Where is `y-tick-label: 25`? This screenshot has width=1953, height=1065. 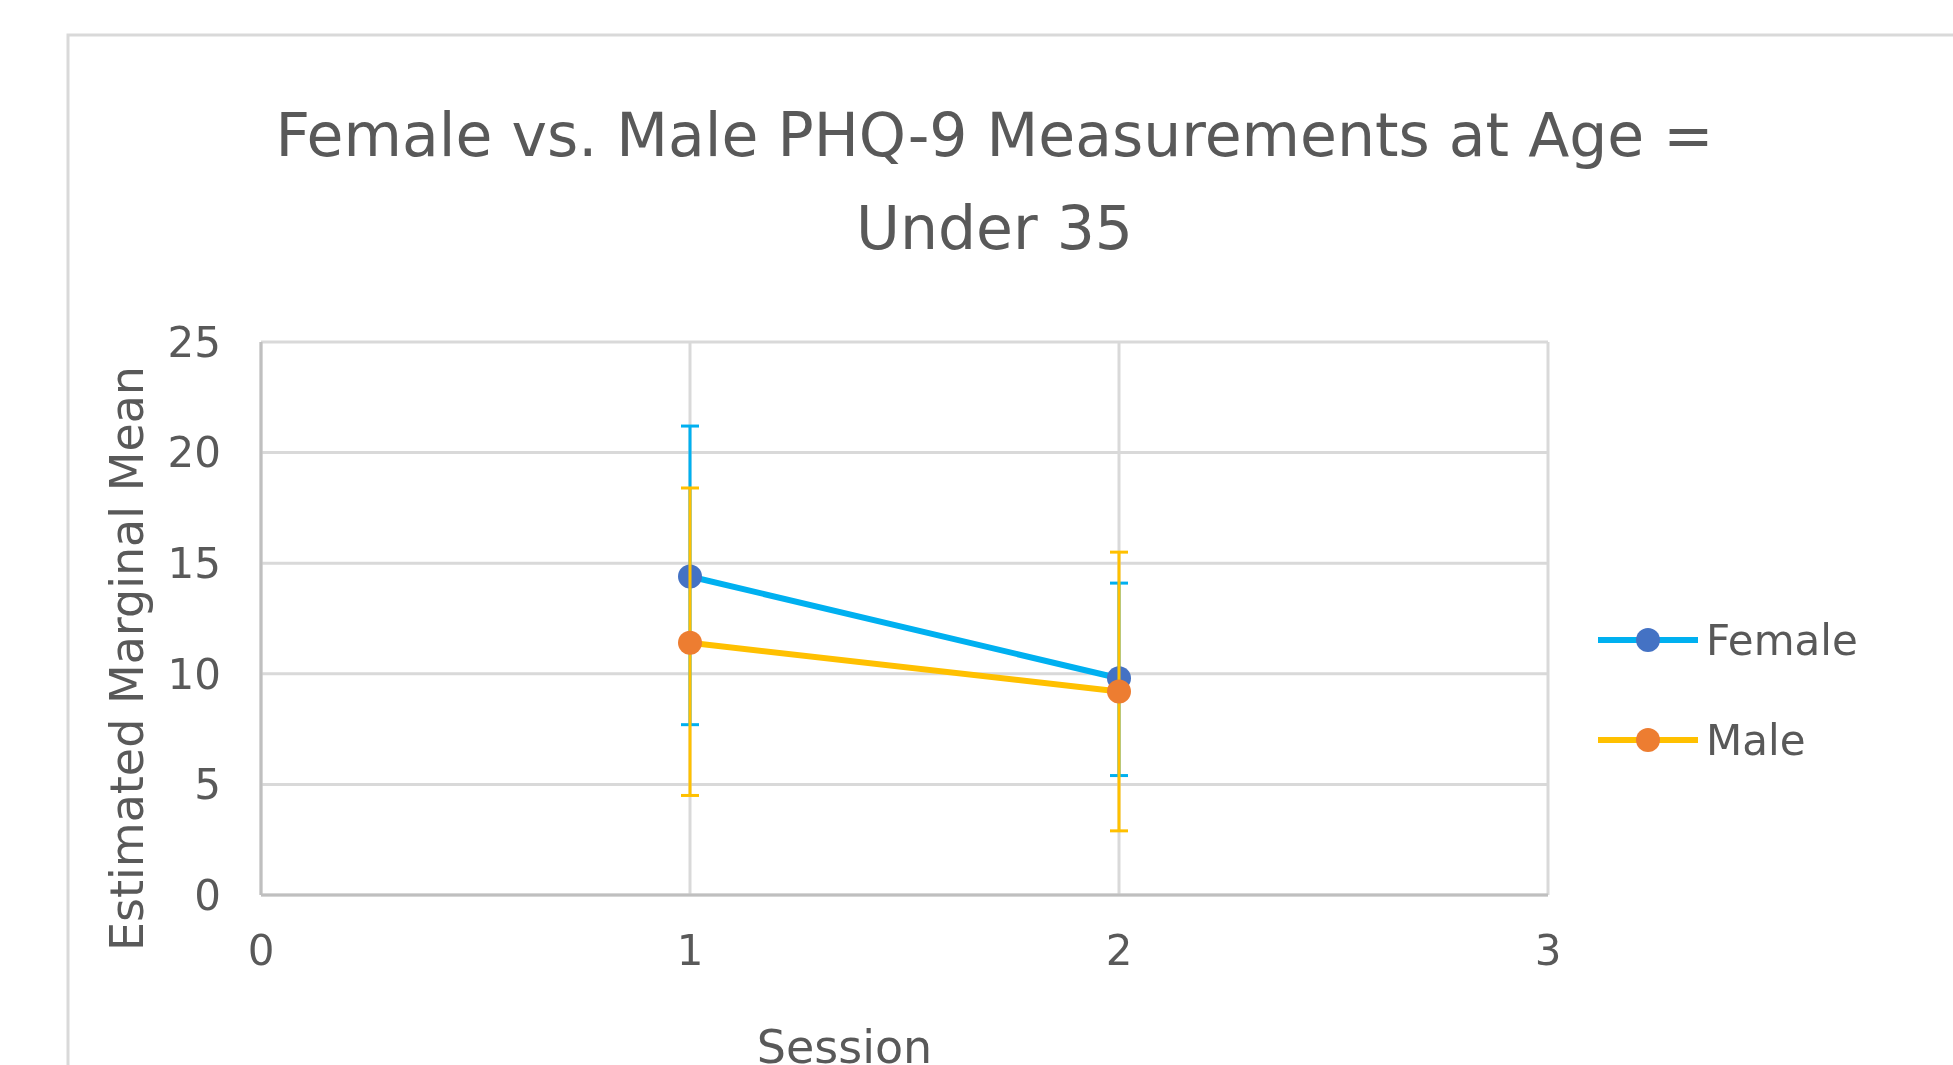 y-tick-label: 25 is located at coordinates (194, 342).